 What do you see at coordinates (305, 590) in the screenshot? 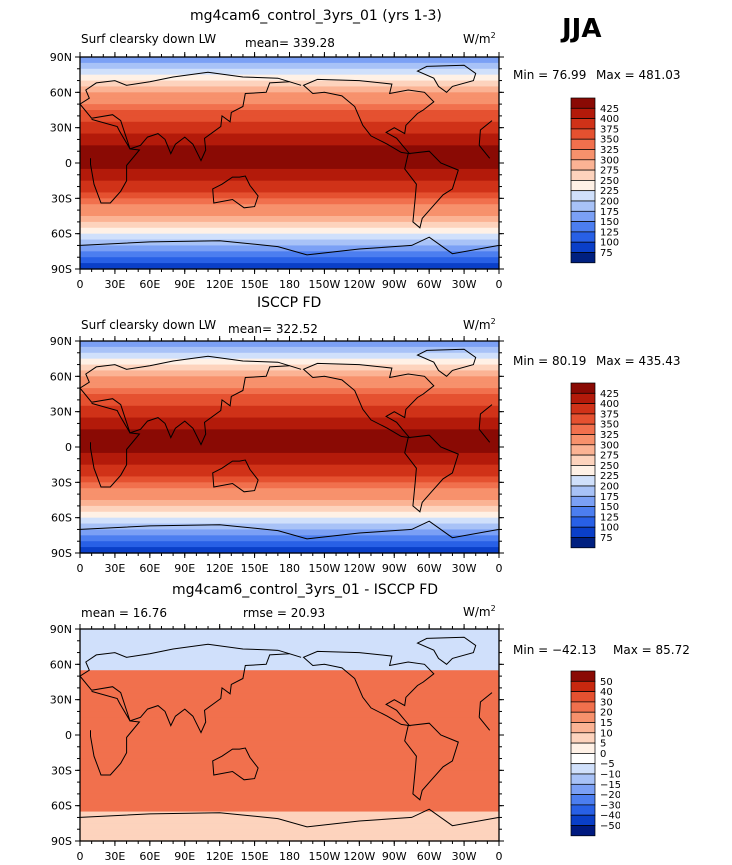
I see `panel-title: mg4cam6_control_3yrs_01 - ISCCP FD` at bounding box center [305, 590].